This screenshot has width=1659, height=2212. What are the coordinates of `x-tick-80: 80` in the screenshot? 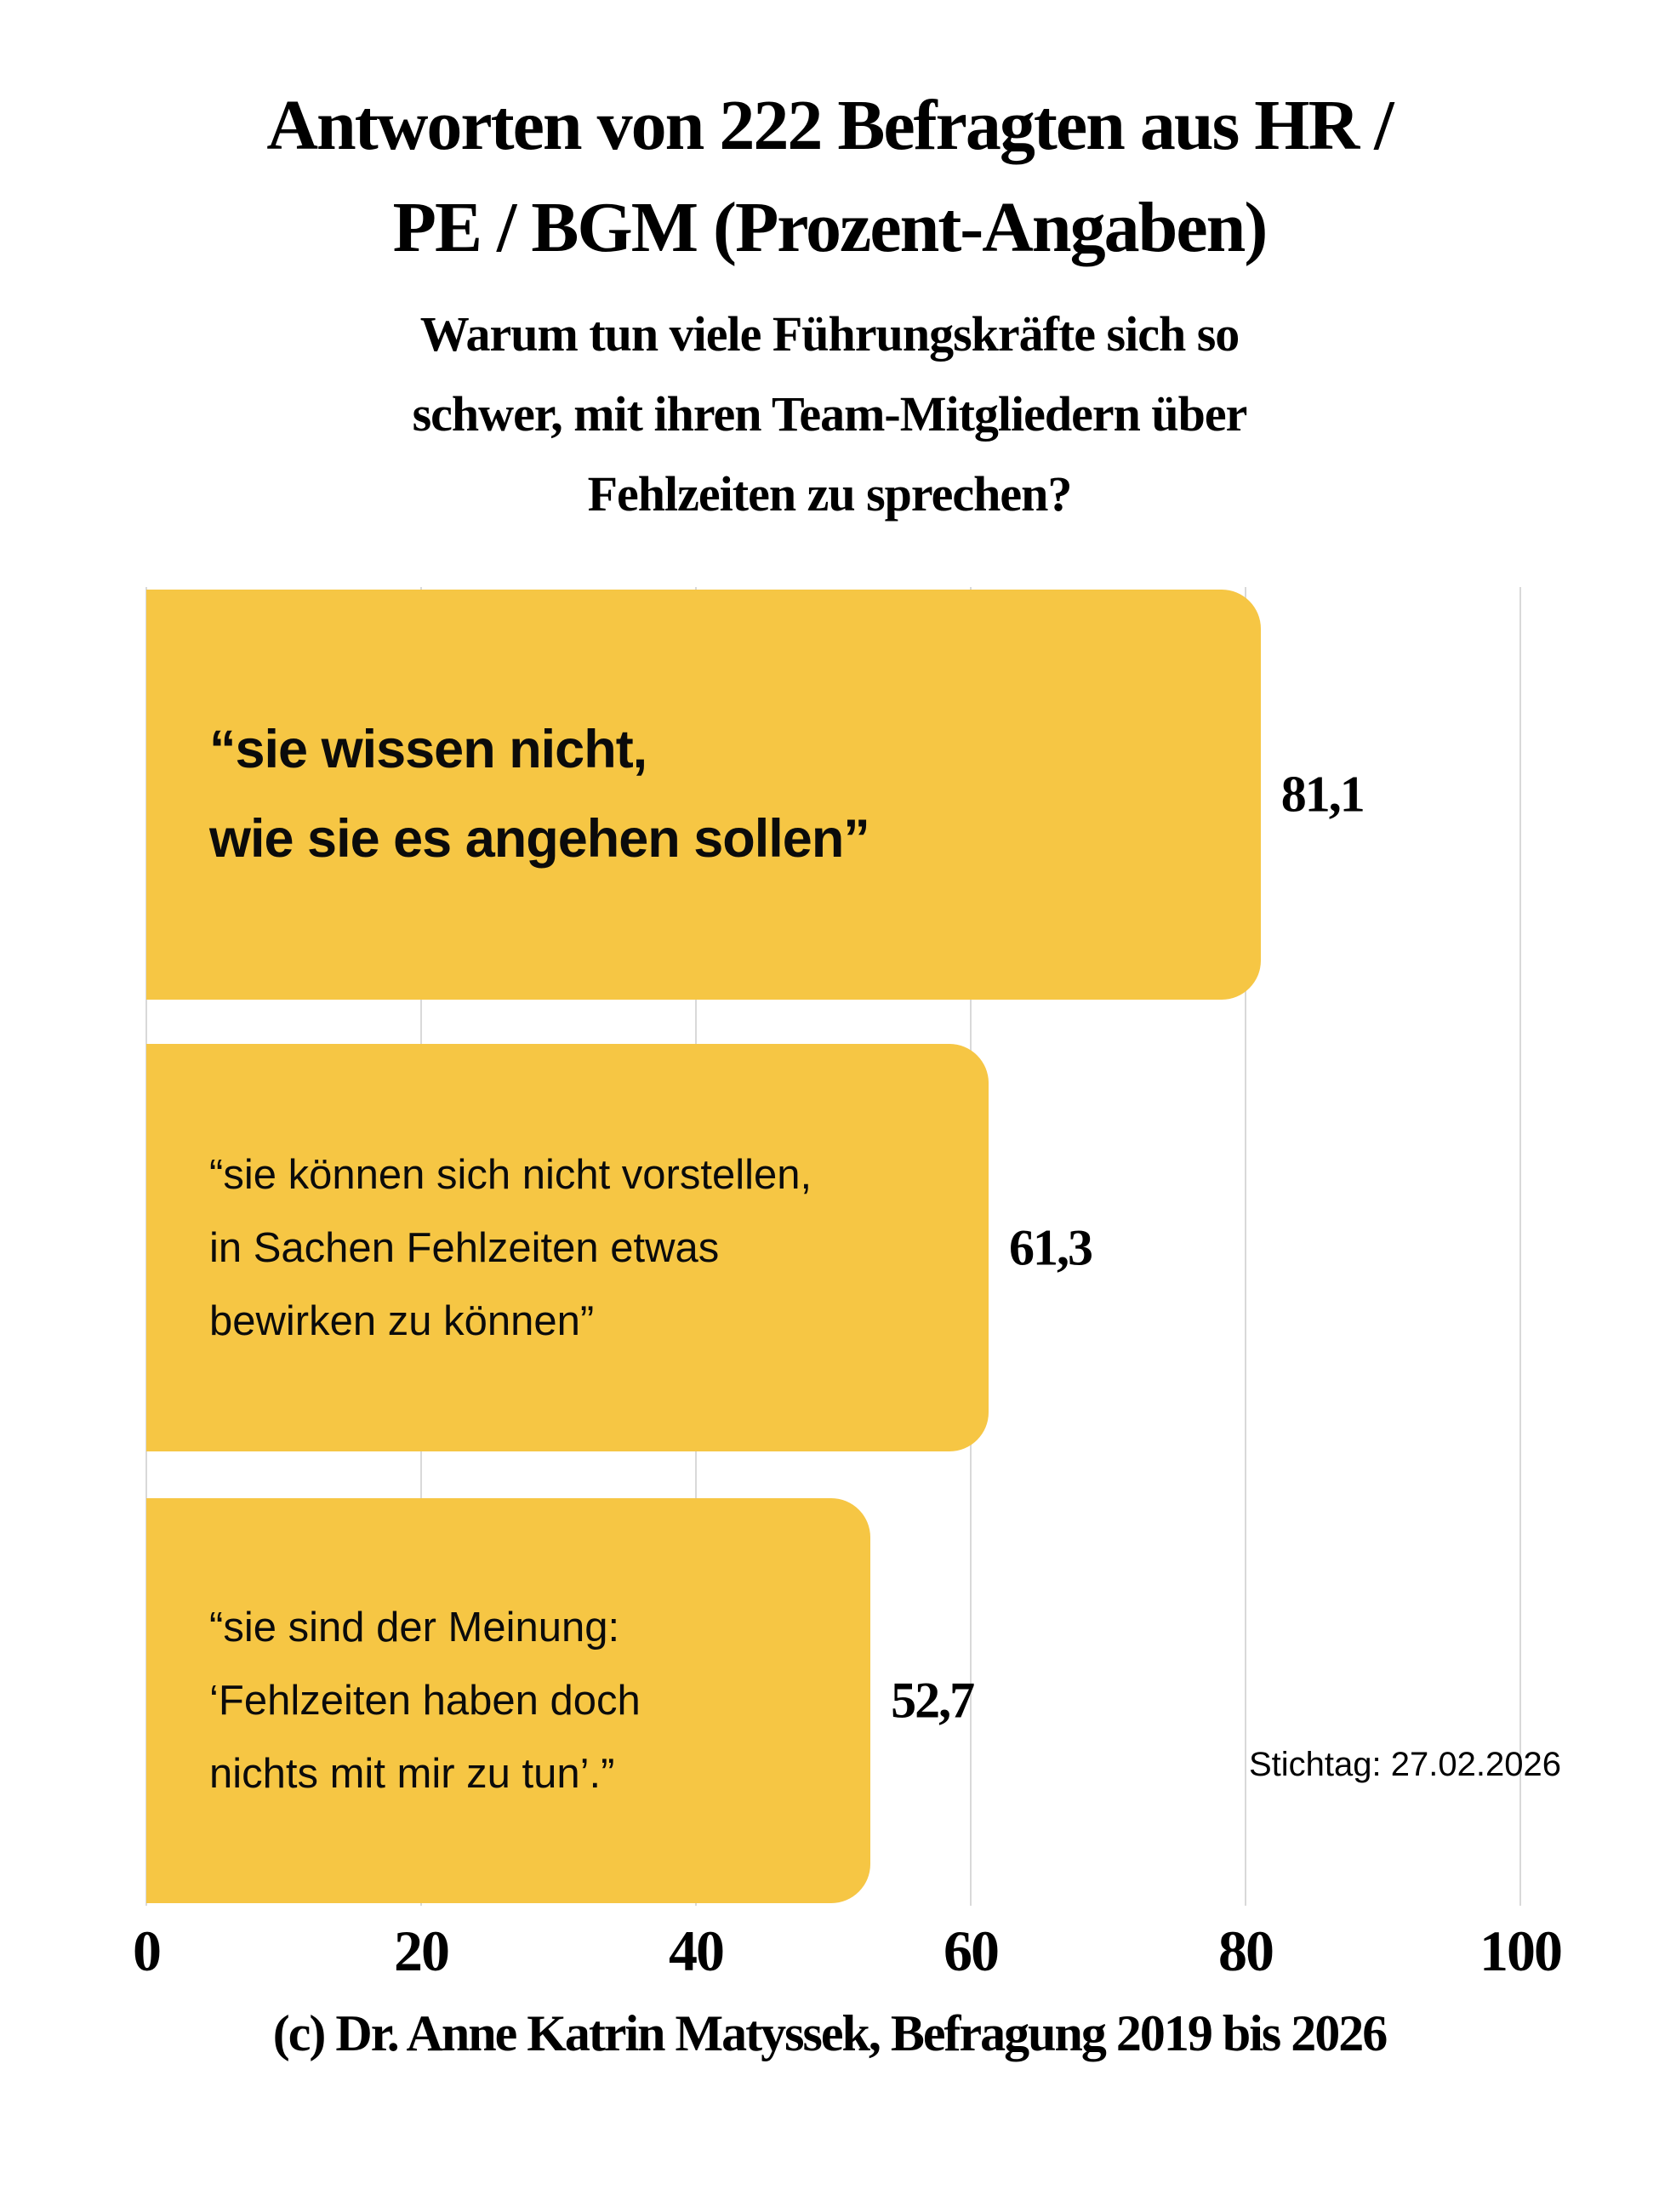 It's located at (1246, 1950).